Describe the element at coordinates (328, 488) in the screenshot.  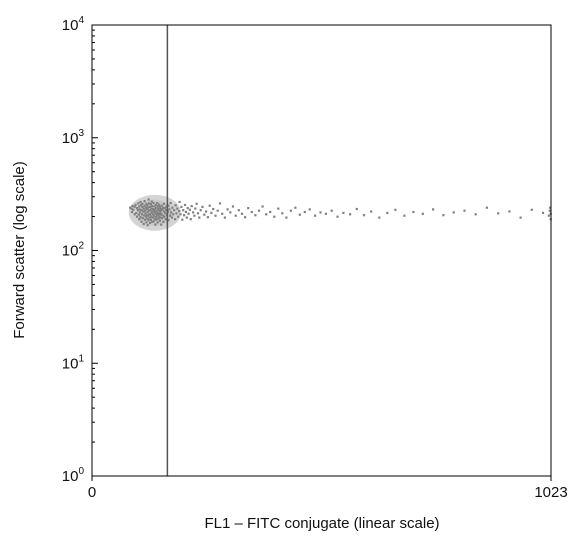
I see `x-axis-ticks: 0 1023` at that location.